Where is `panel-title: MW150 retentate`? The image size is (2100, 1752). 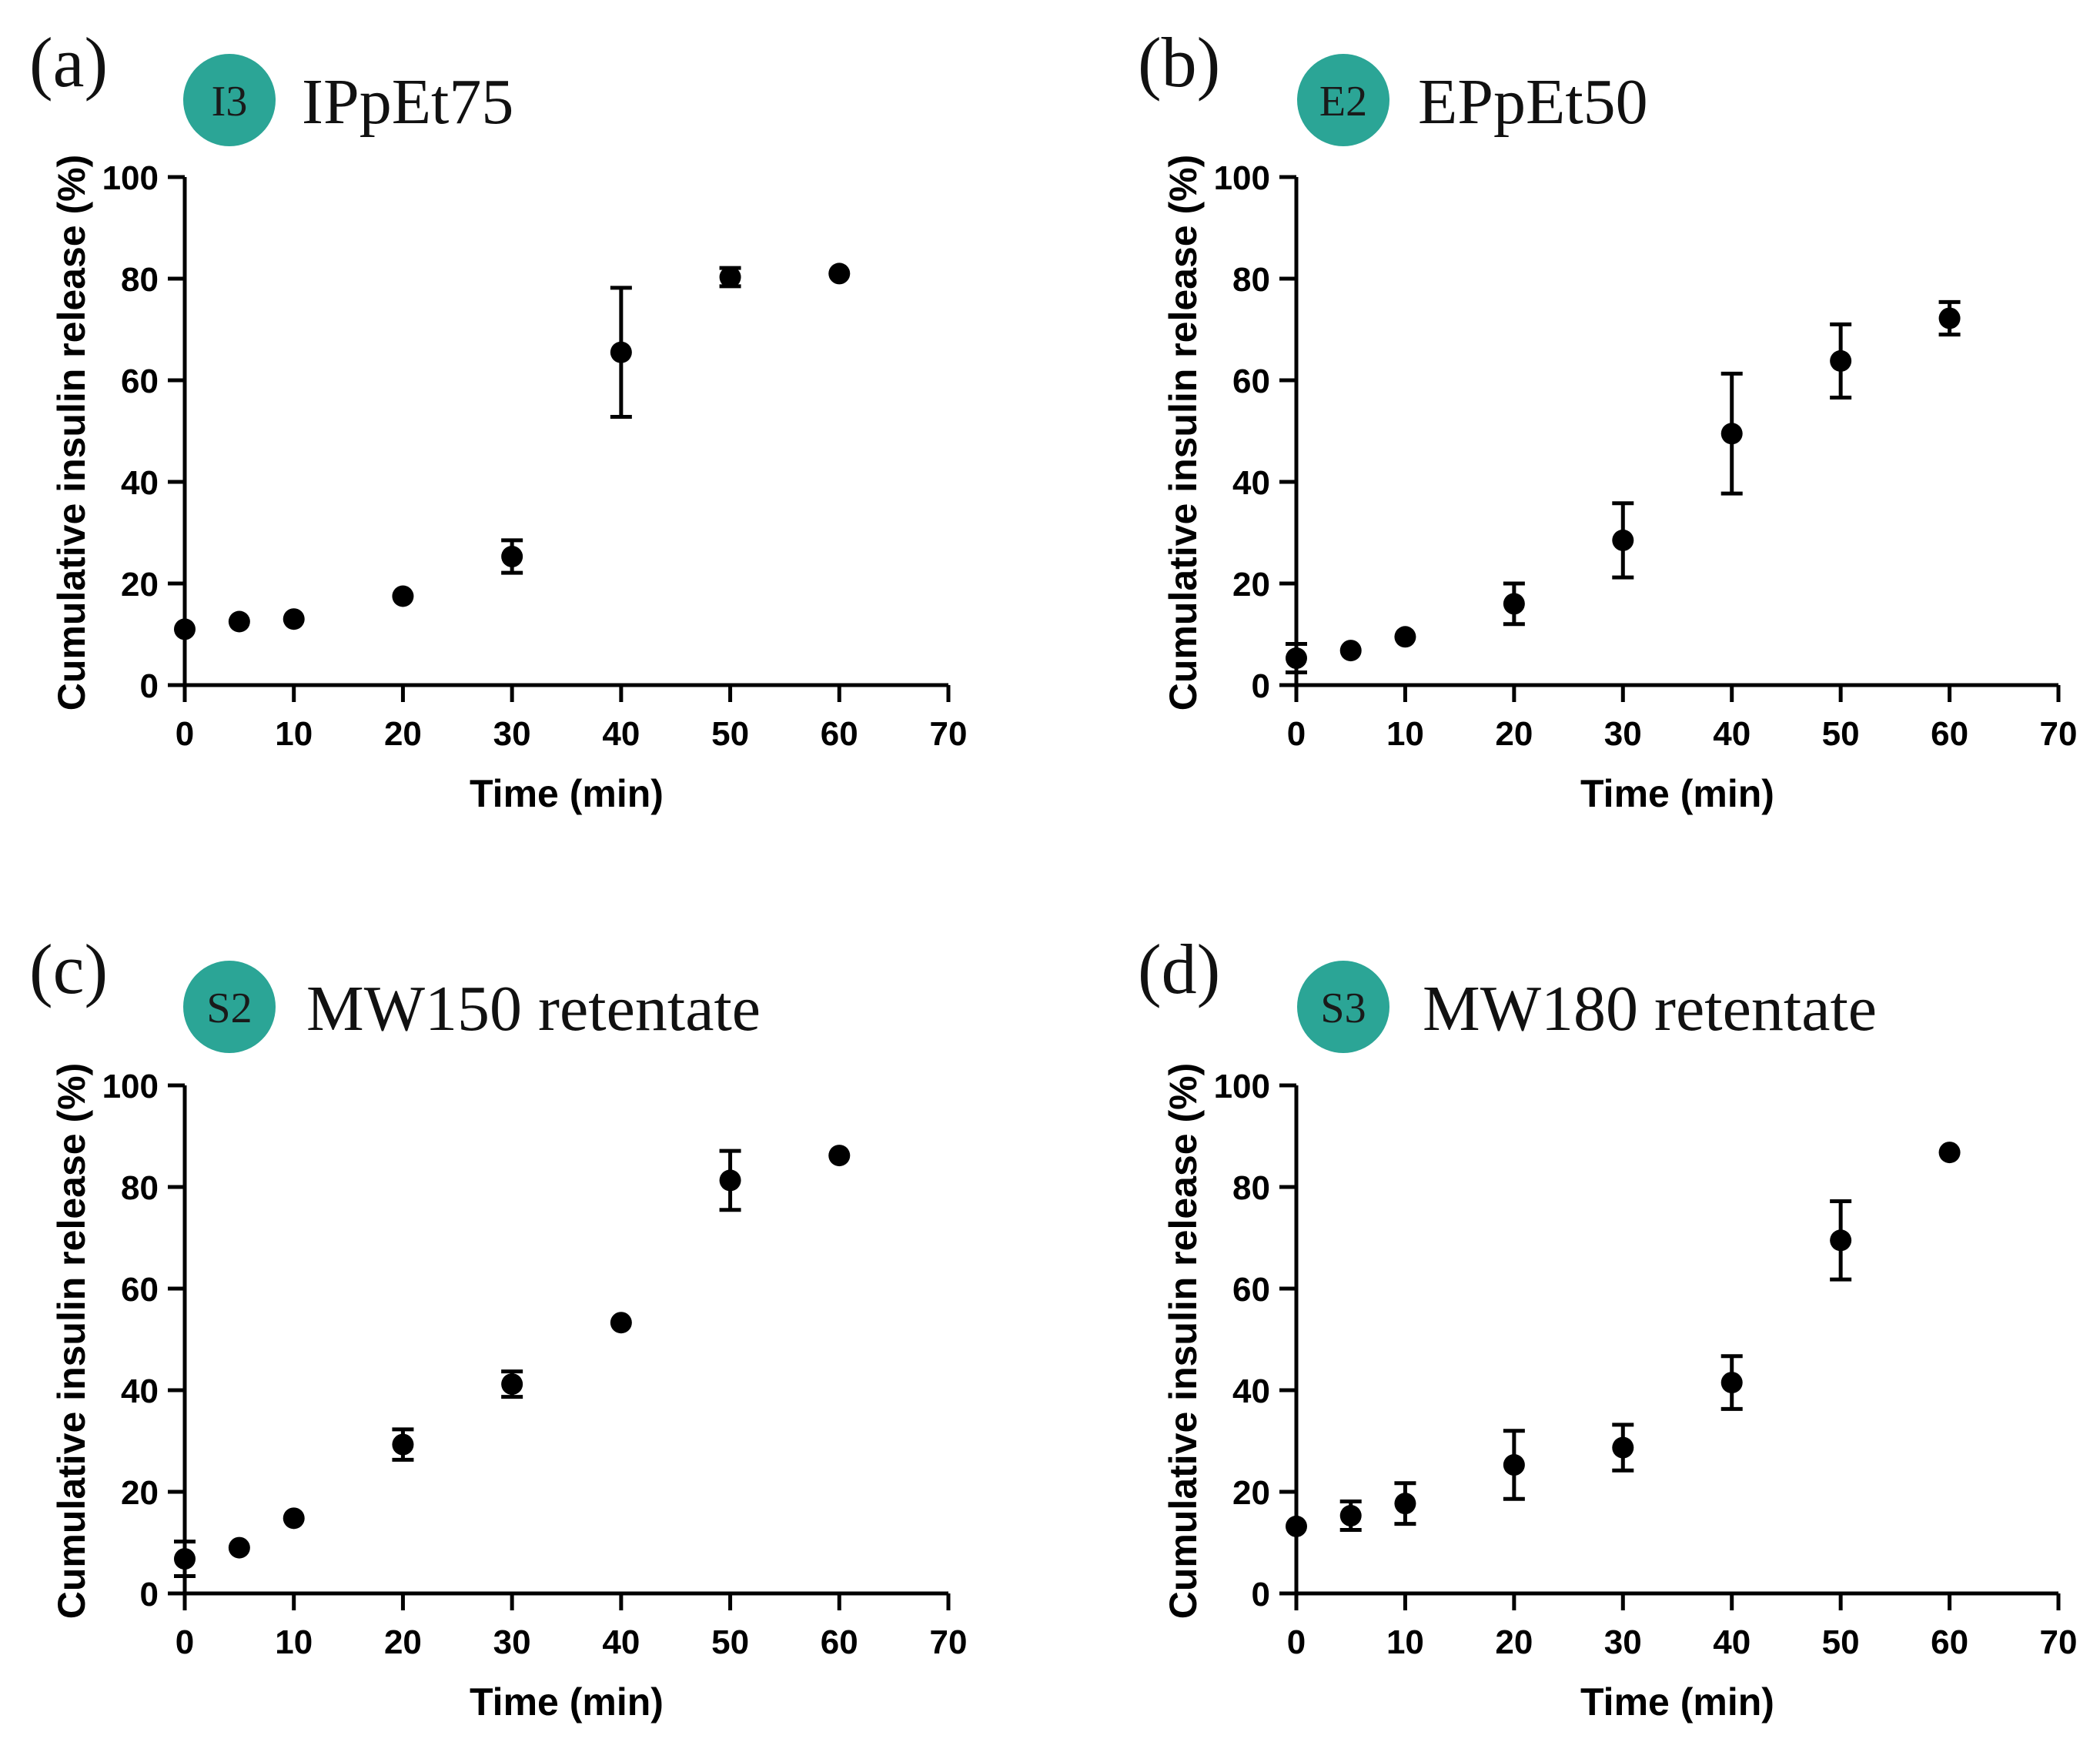
panel-title: MW150 retentate is located at coordinates (533, 1009).